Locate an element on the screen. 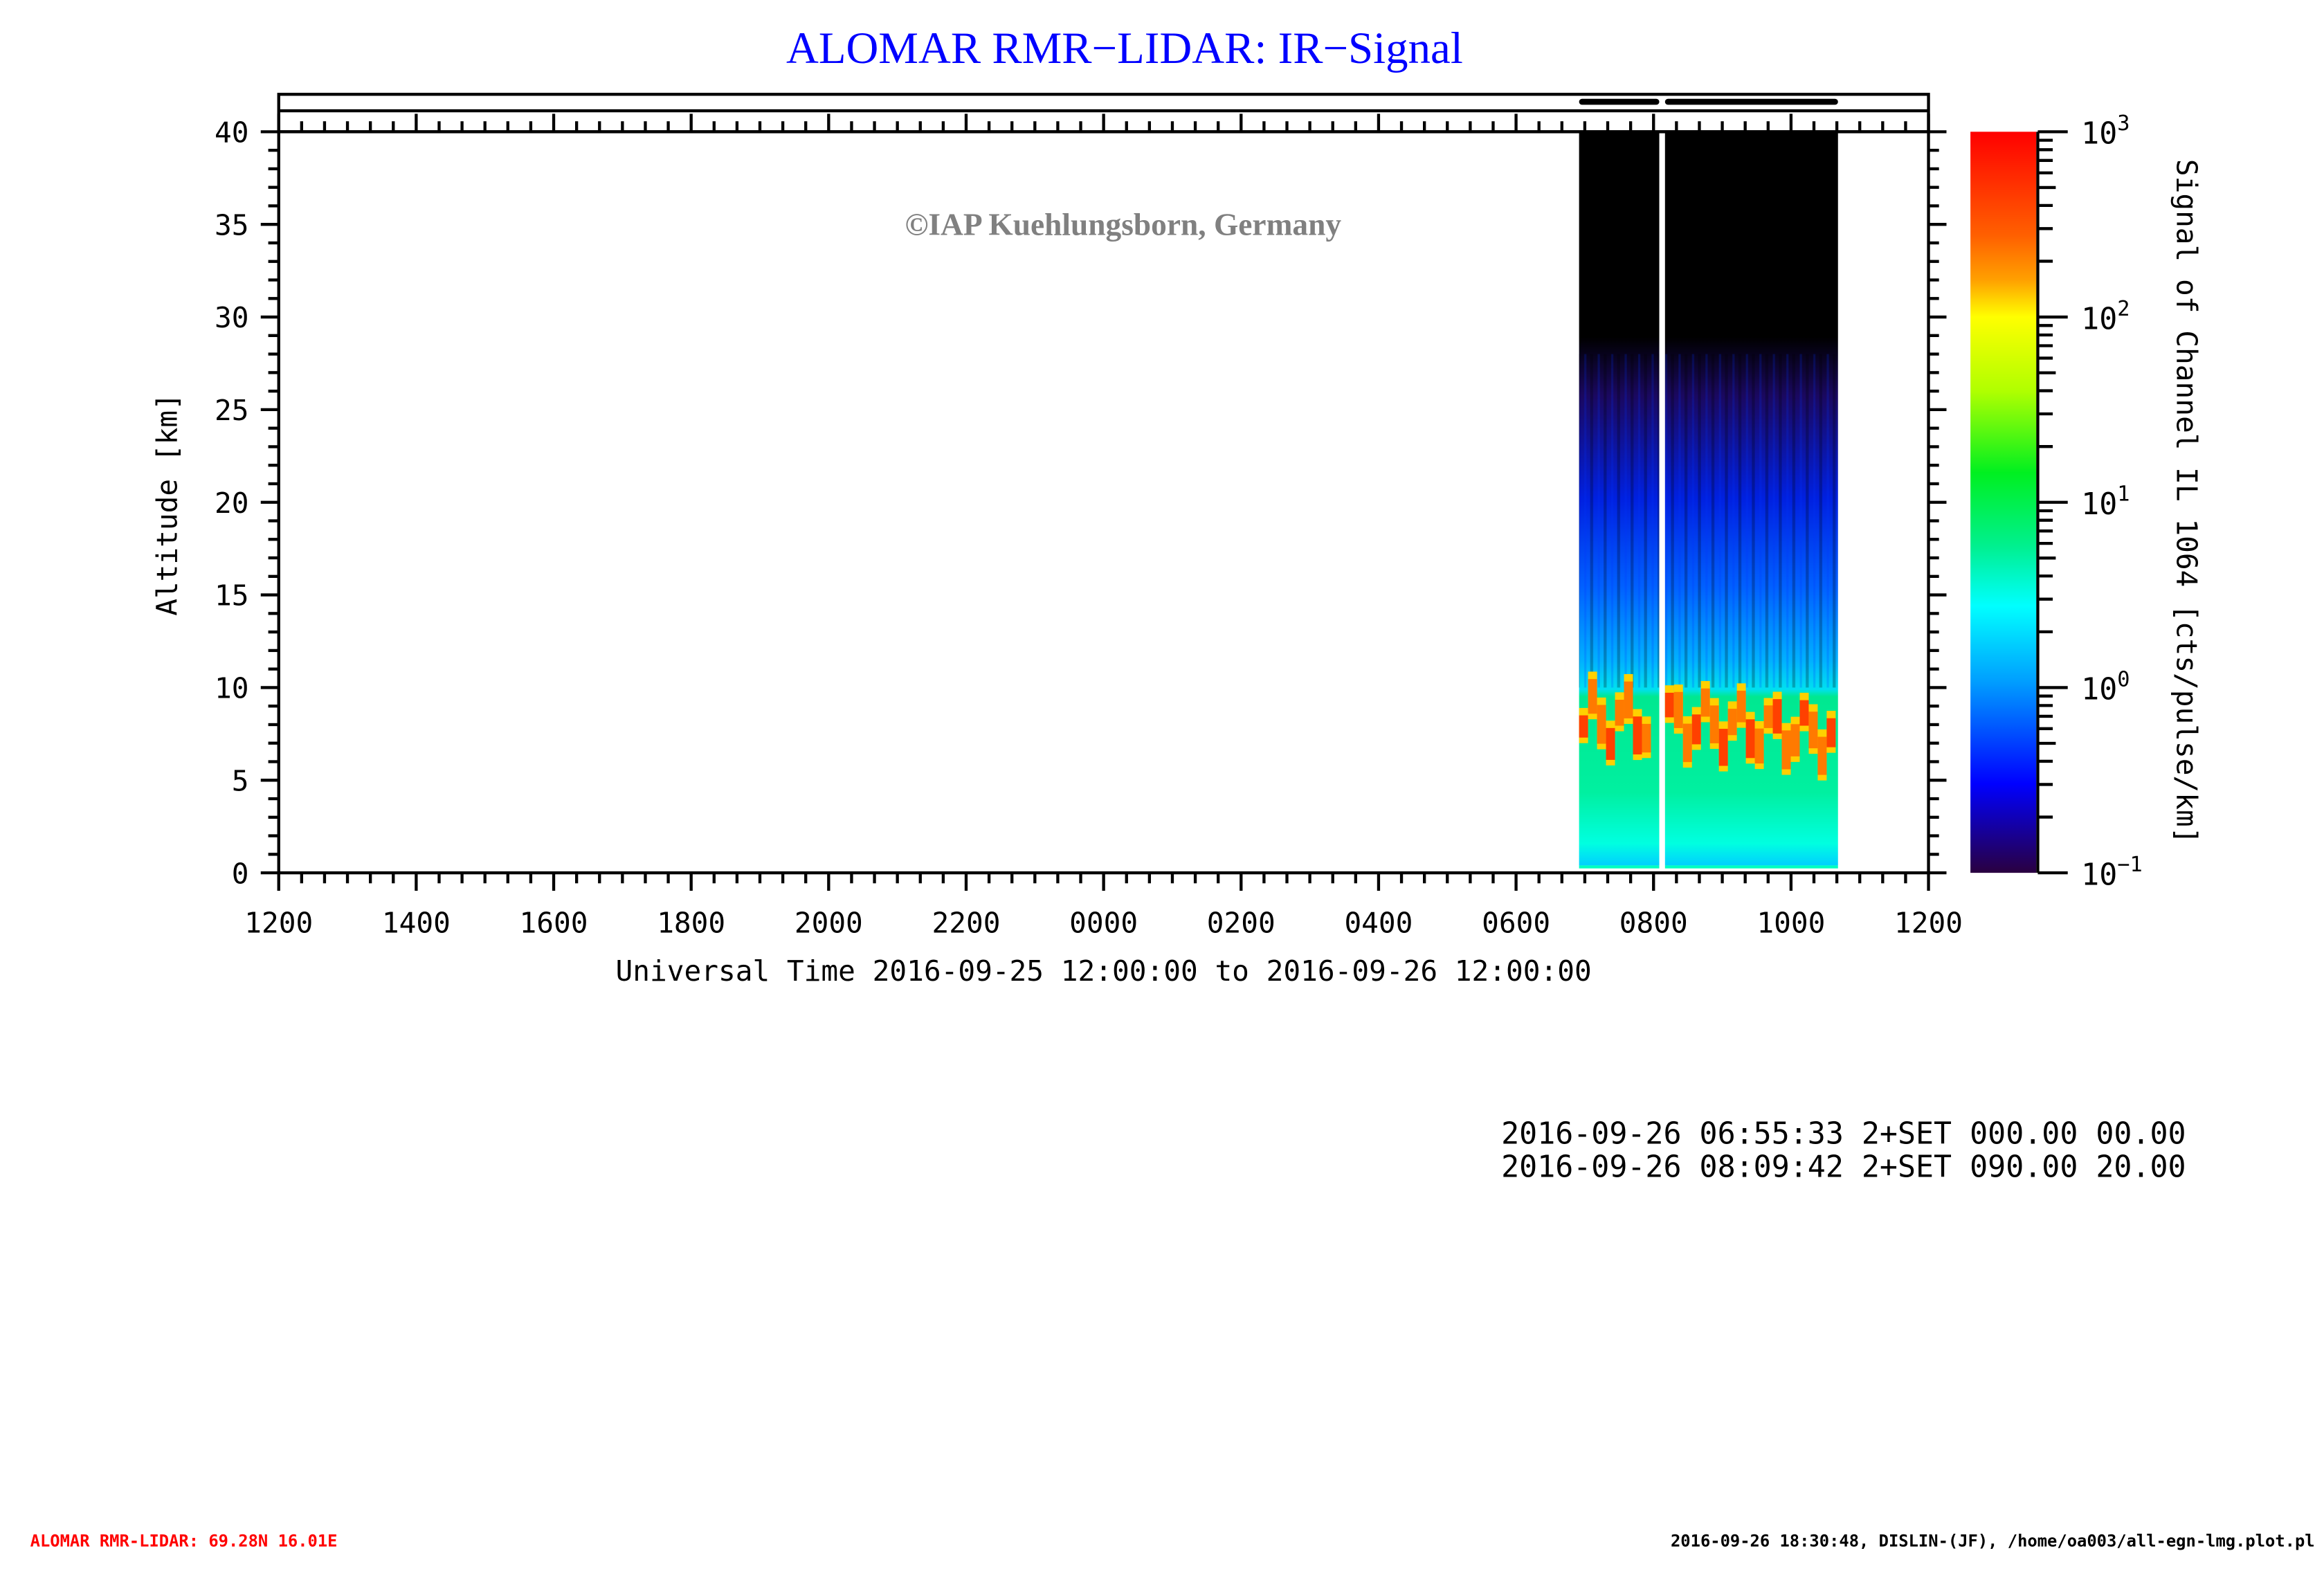 The width and height of the screenshot is (2324, 1569). x-tick-label: 1000 is located at coordinates (1790, 923).